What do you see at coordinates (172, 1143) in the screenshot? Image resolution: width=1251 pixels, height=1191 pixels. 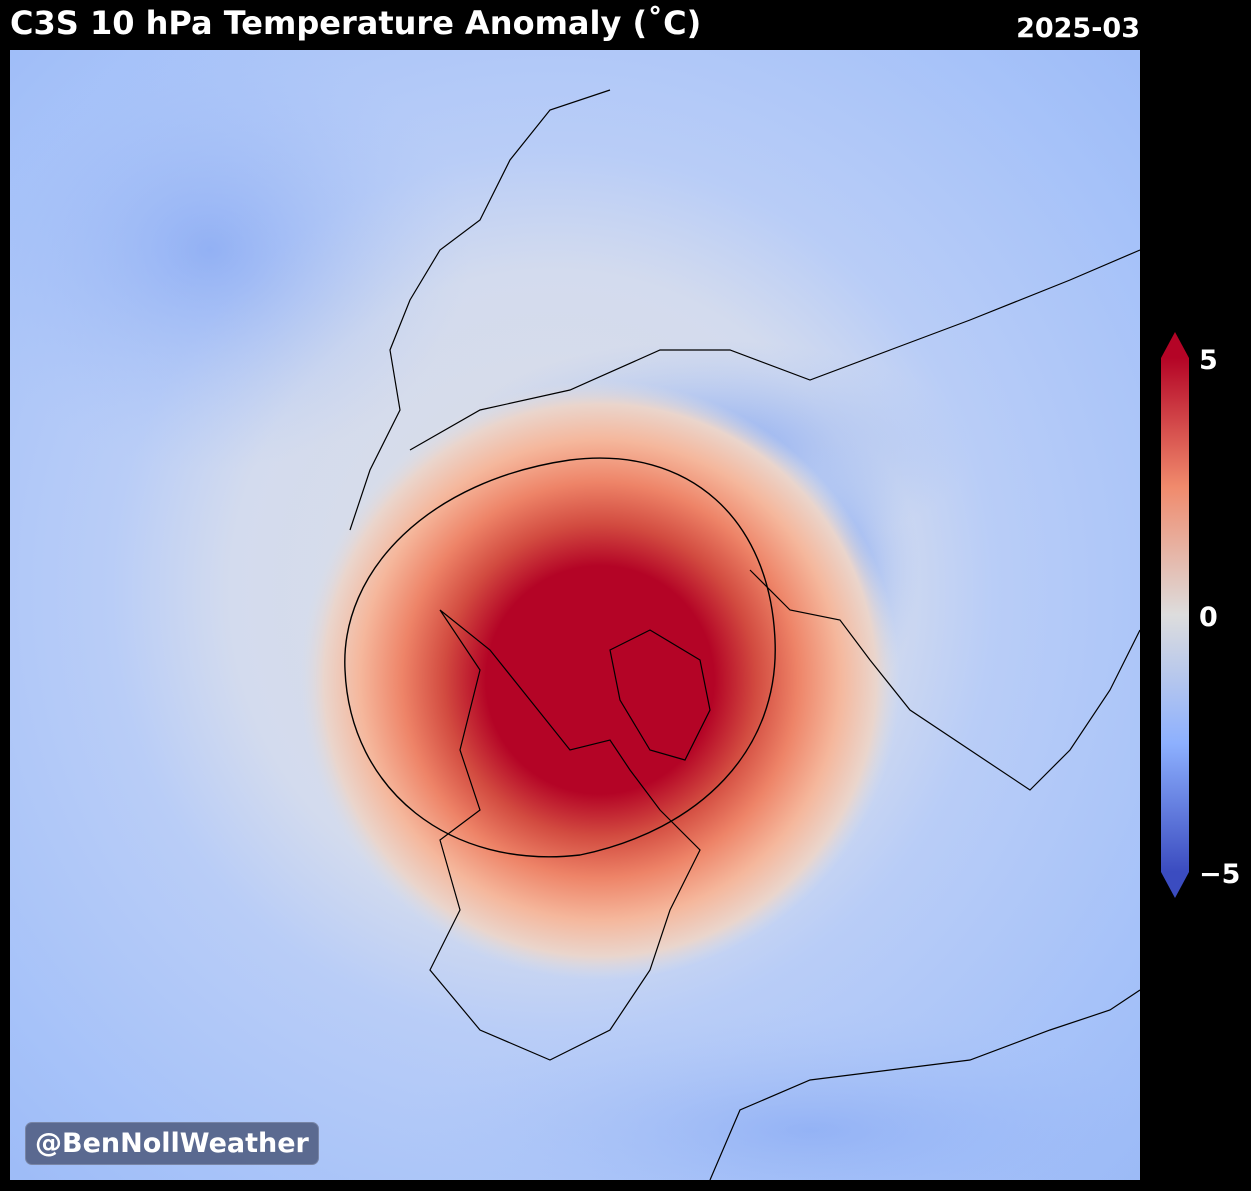 I see `watermark-label: @BenNollWeather` at bounding box center [172, 1143].